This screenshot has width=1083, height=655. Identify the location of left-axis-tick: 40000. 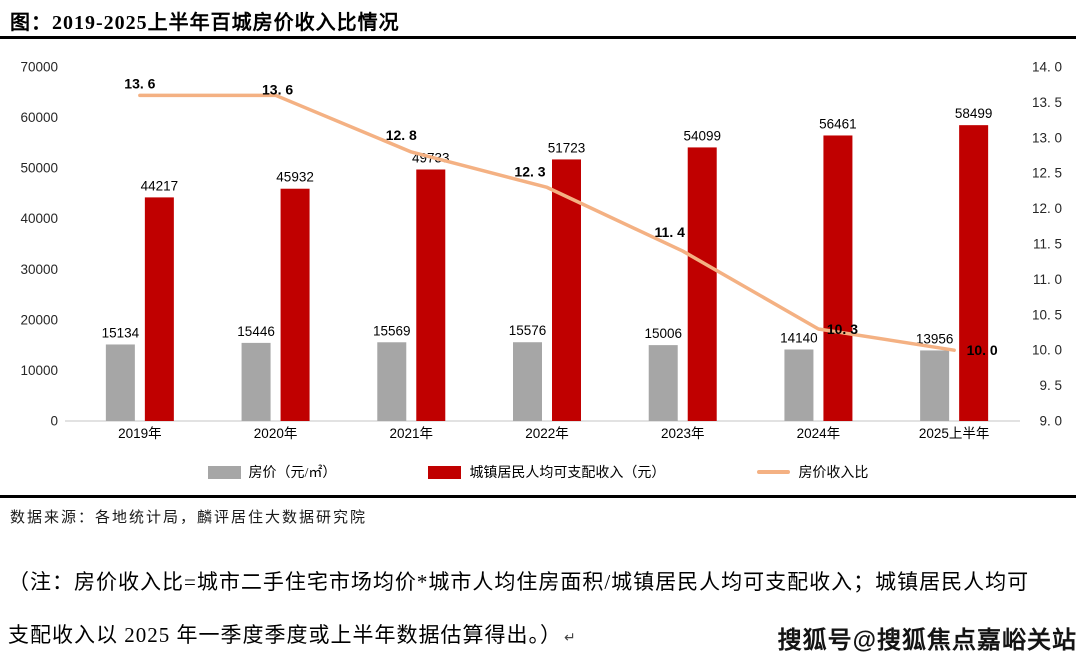
(39, 218).